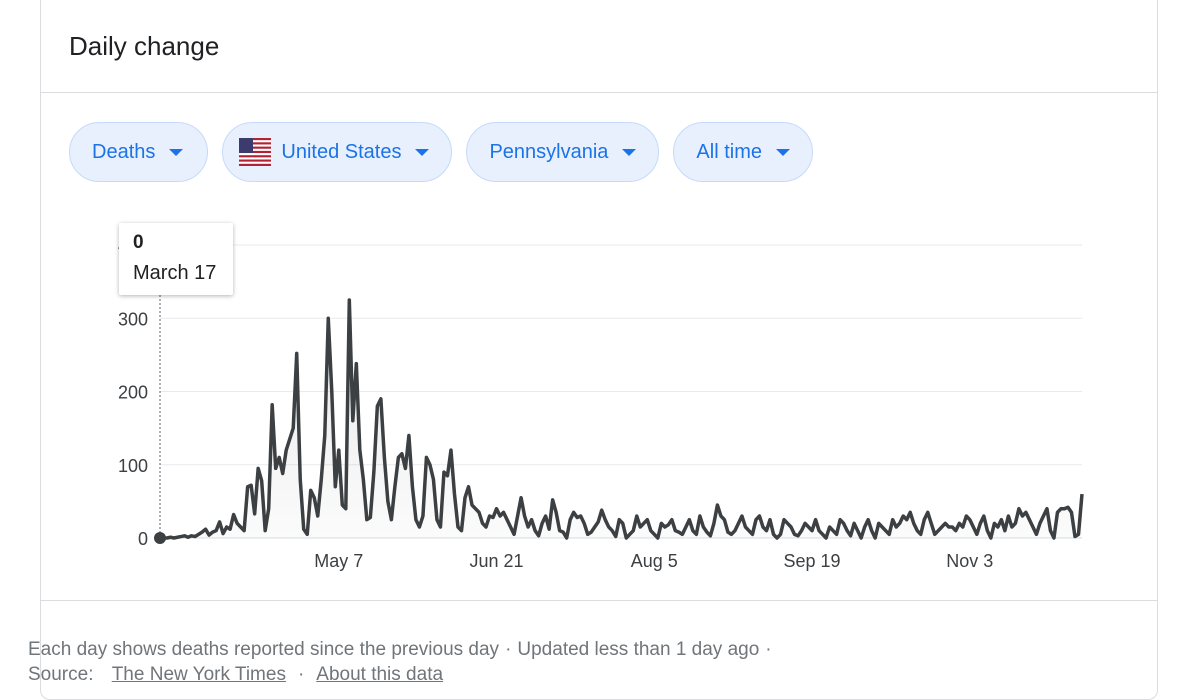 This screenshot has height=700, width=1200. Describe the element at coordinates (341, 151) in the screenshot. I see `country-dropdown-label: United States` at that location.